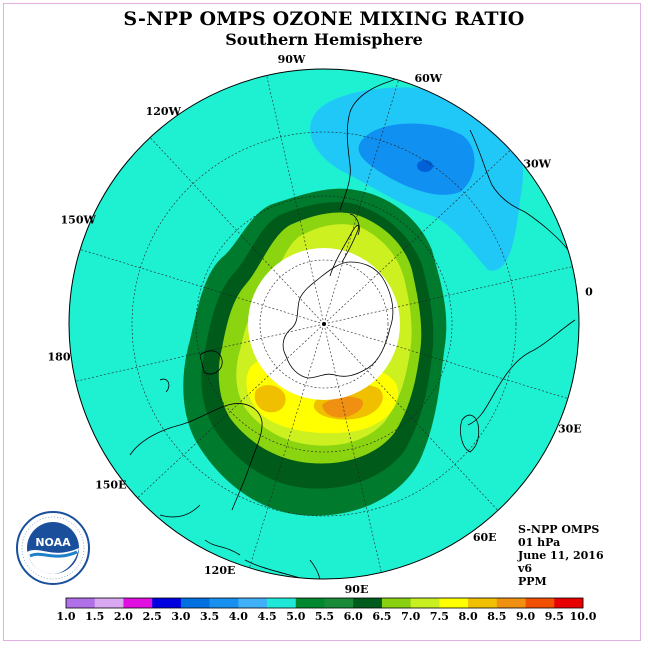 The image size is (648, 648). I want to click on color-bar-tick-label: 8.5, so click(496, 616).